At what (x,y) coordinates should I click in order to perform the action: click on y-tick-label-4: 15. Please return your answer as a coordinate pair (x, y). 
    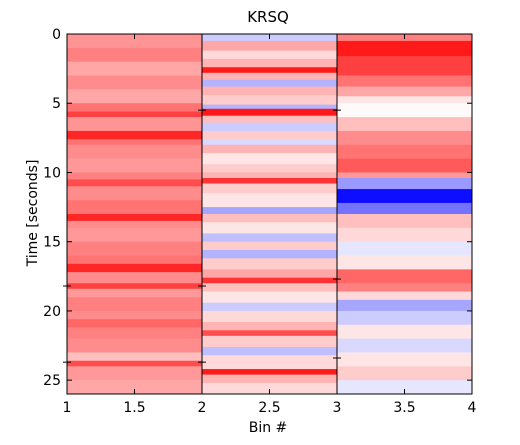
    Looking at the image, I should click on (52, 243).